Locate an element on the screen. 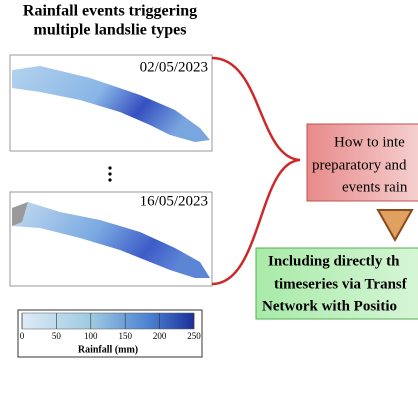  colorbar-tick-label: 250 is located at coordinates (194, 336).